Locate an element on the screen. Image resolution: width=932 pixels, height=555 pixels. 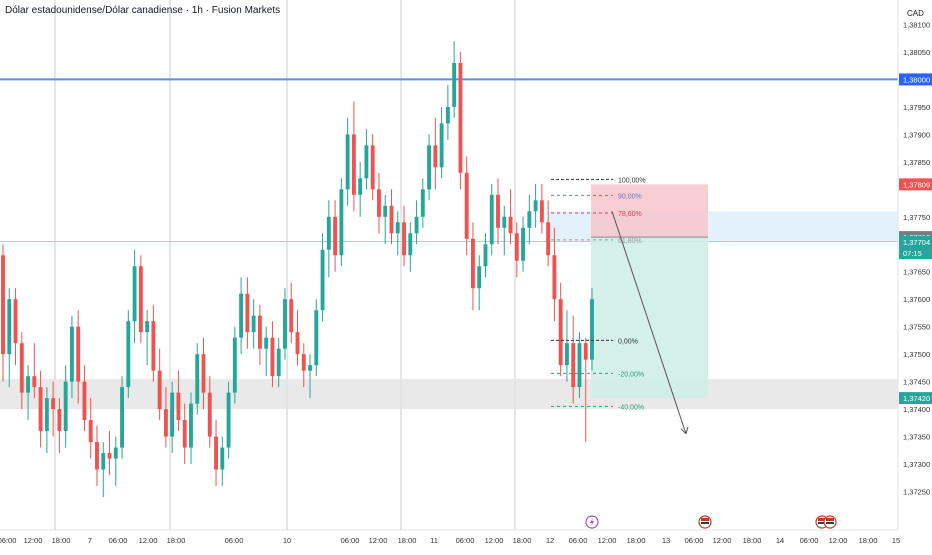
stop-loss-zone is located at coordinates (649, 211).